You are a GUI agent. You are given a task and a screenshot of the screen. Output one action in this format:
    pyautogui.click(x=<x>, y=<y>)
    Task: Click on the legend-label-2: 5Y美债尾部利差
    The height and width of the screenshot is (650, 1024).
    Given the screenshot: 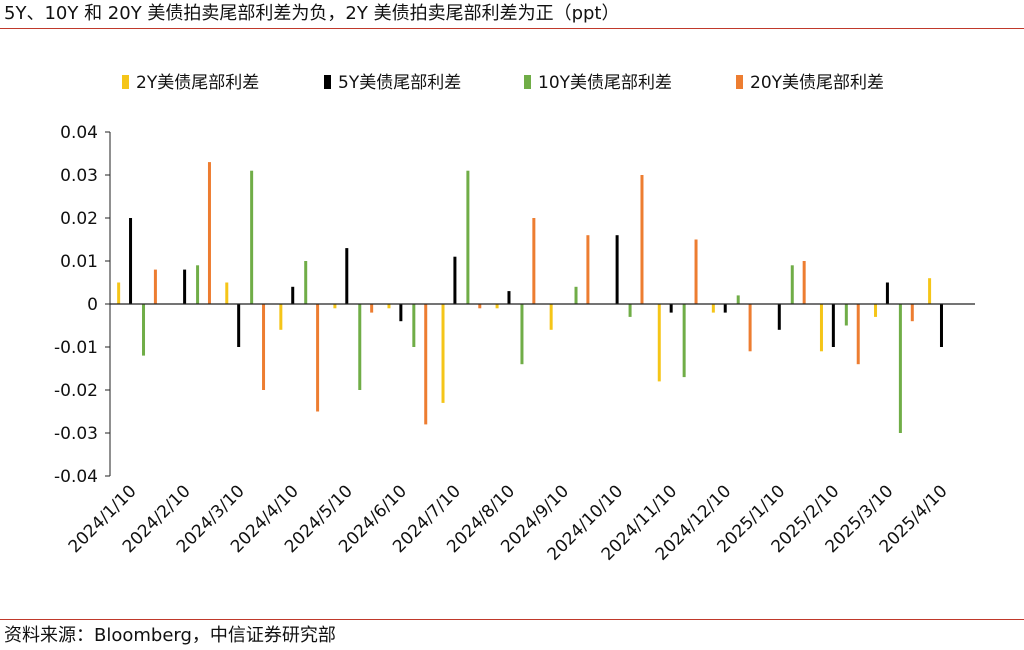 What is the action you would take?
    pyautogui.click(x=399, y=83)
    